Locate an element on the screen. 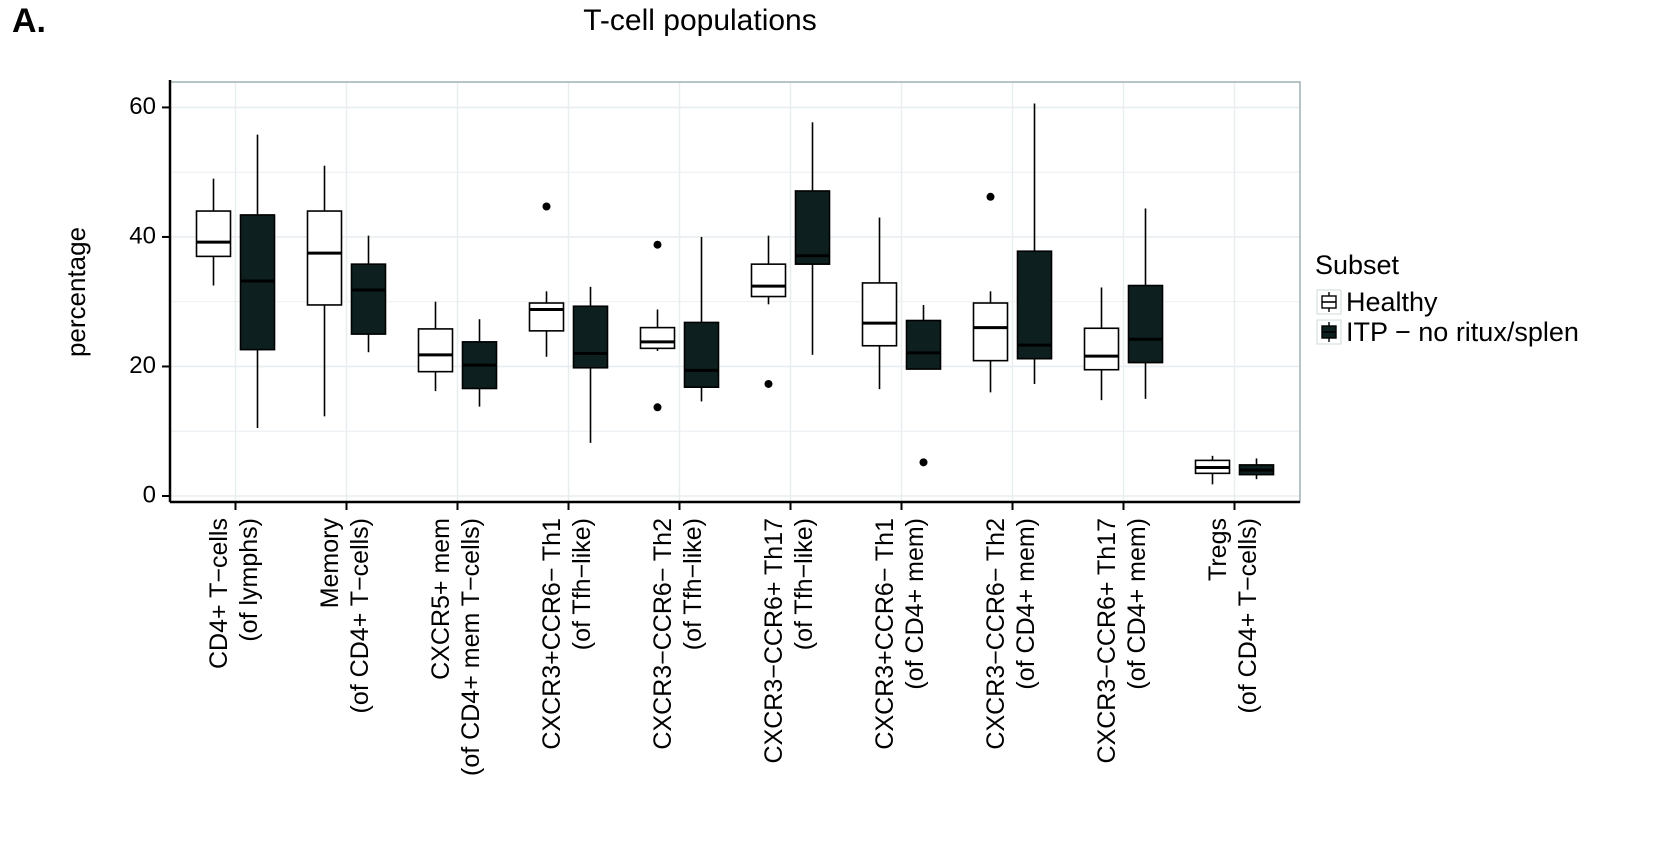 The height and width of the screenshot is (855, 1662). x-tick-label: CXCR3+CCR6− Th1 (of CD4+ mem) is located at coordinates (900, 634).